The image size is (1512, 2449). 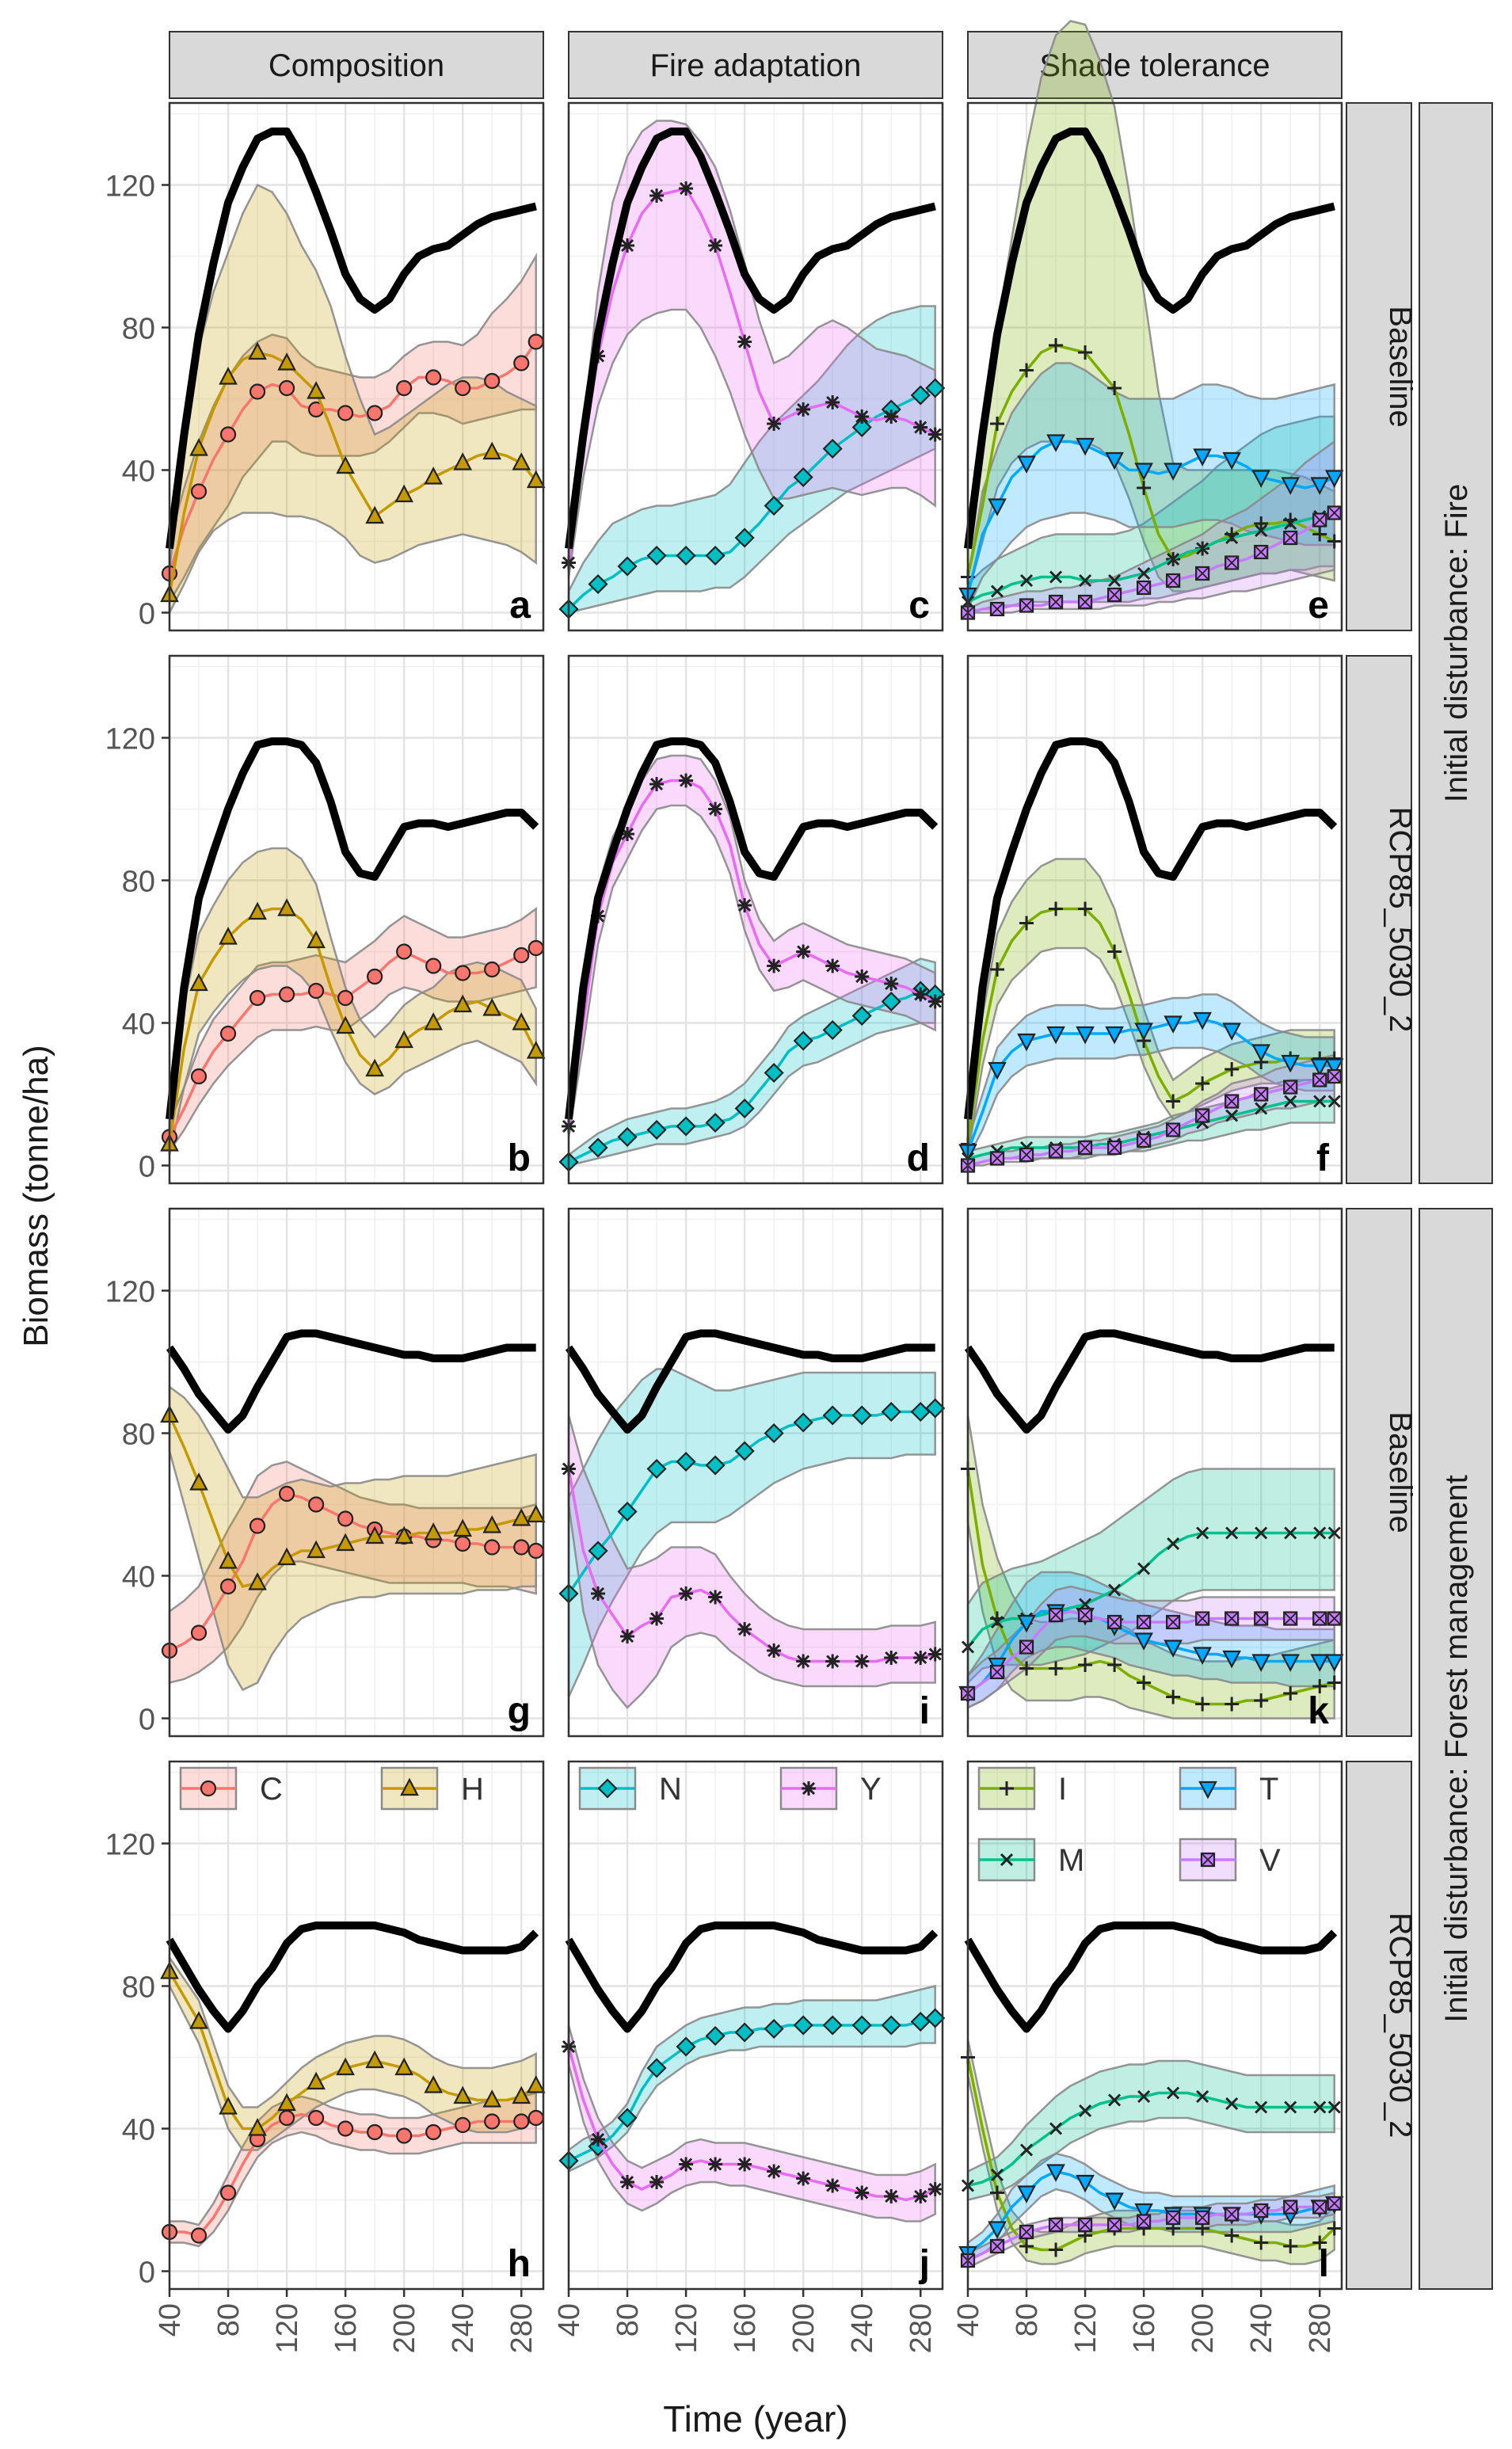 What do you see at coordinates (630, 1788) in the screenshot?
I see `legend-item-N: N` at bounding box center [630, 1788].